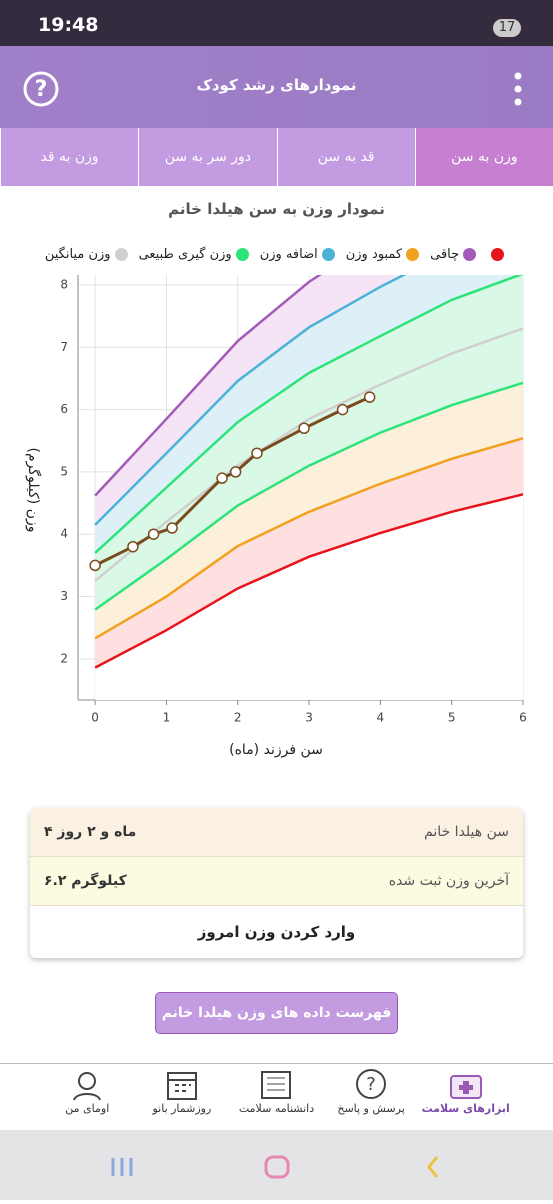 The width and height of the screenshot is (553, 1204). Describe the element at coordinates (483, 157) in the screenshot. I see `tab: وزن به سن` at that location.